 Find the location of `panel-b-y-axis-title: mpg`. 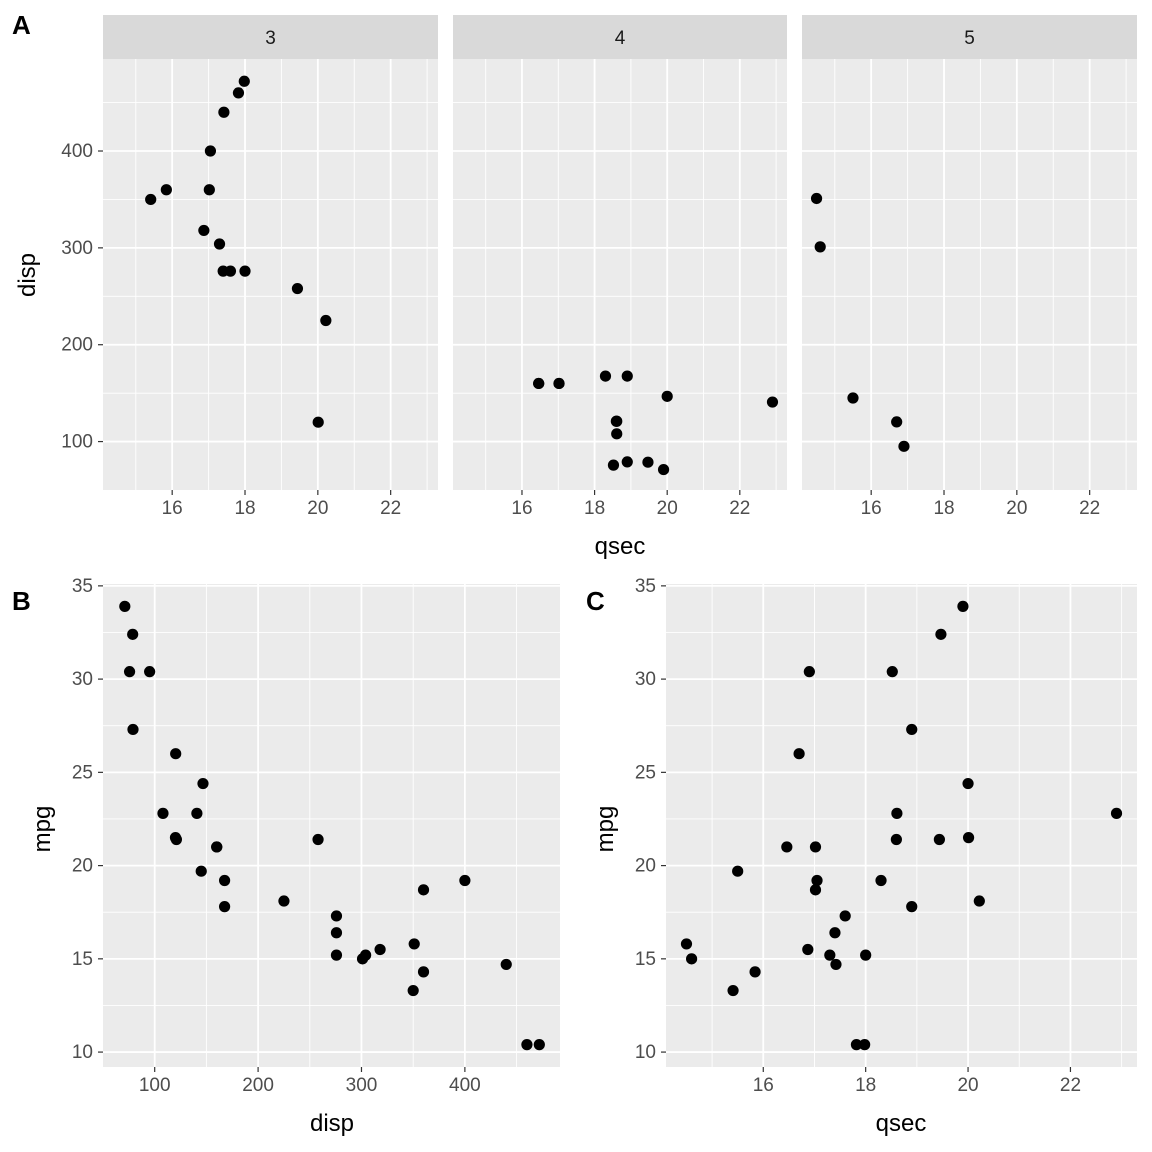

panel-b-y-axis-title: mpg is located at coordinates (42, 829).